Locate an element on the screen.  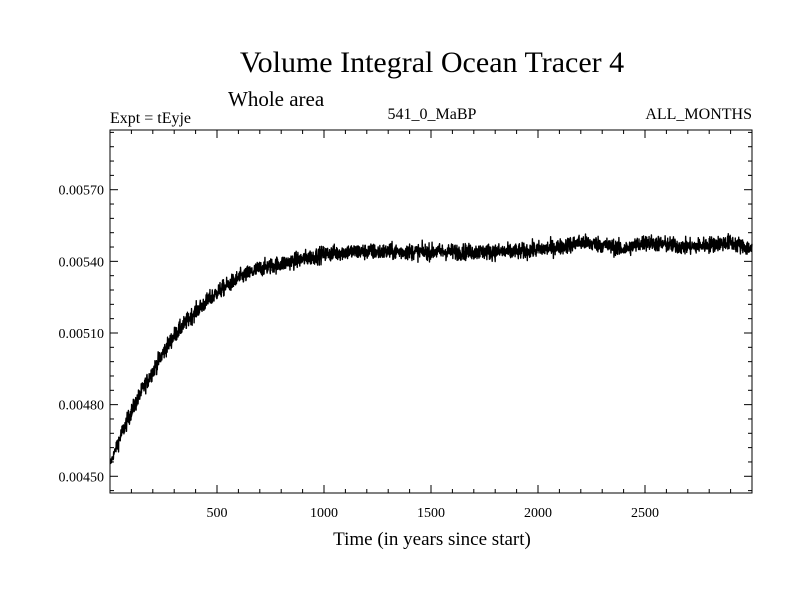
y-tick-label: 0.00450 is located at coordinates (82, 477).